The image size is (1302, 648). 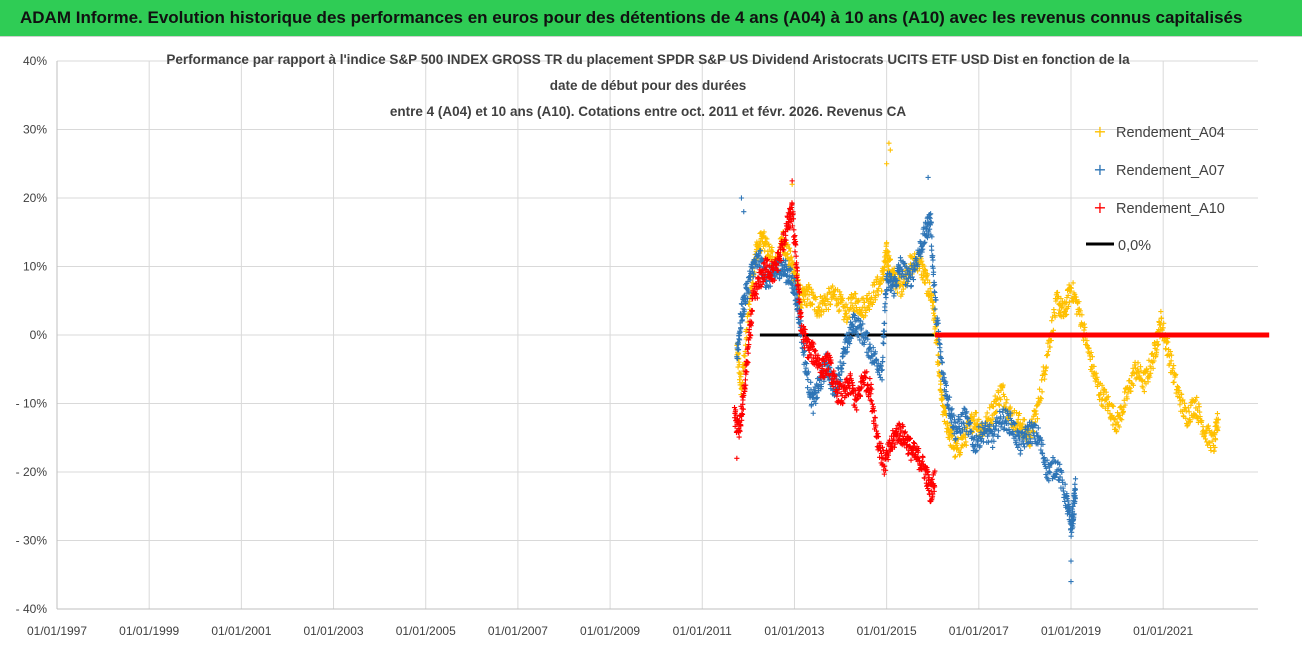 I want to click on y-tick-label: 40%, so click(x=35, y=61).